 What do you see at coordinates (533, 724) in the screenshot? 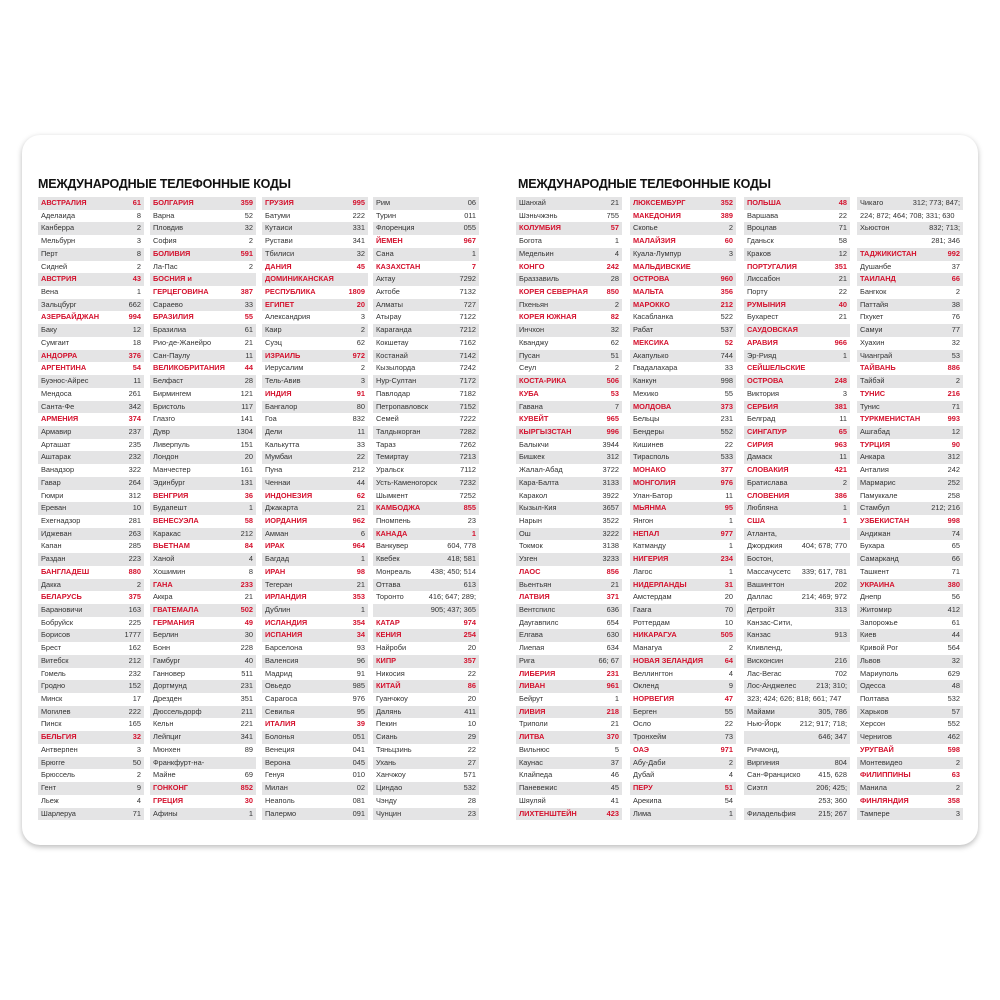
I see `city-name: Триполи` at bounding box center [533, 724].